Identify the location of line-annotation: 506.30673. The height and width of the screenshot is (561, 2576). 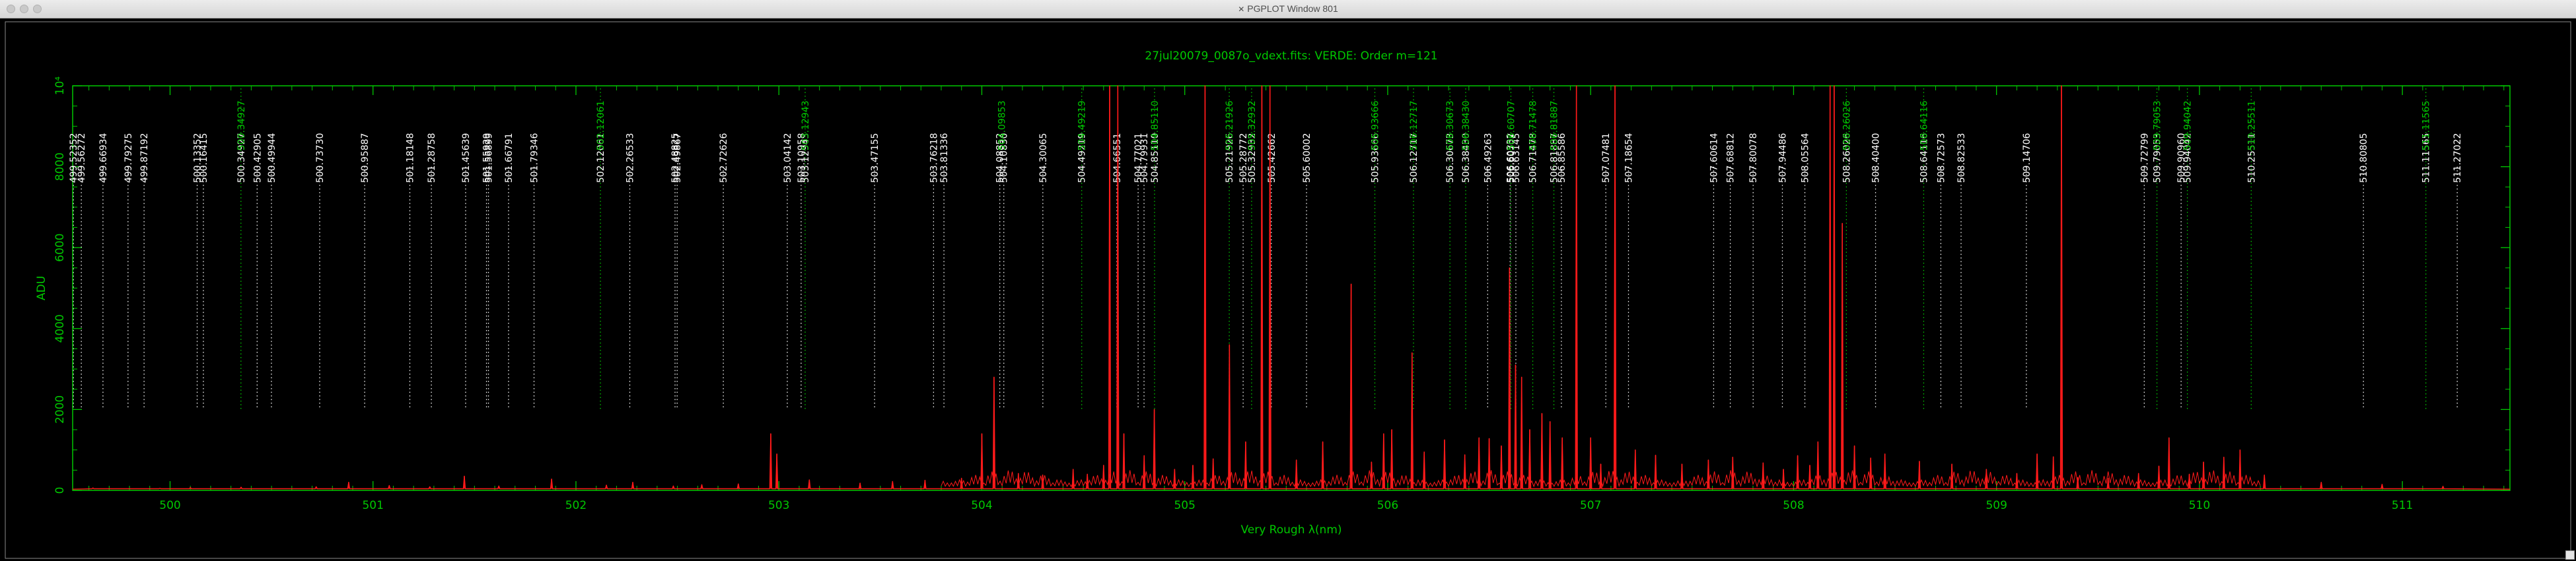
(1450, 125).